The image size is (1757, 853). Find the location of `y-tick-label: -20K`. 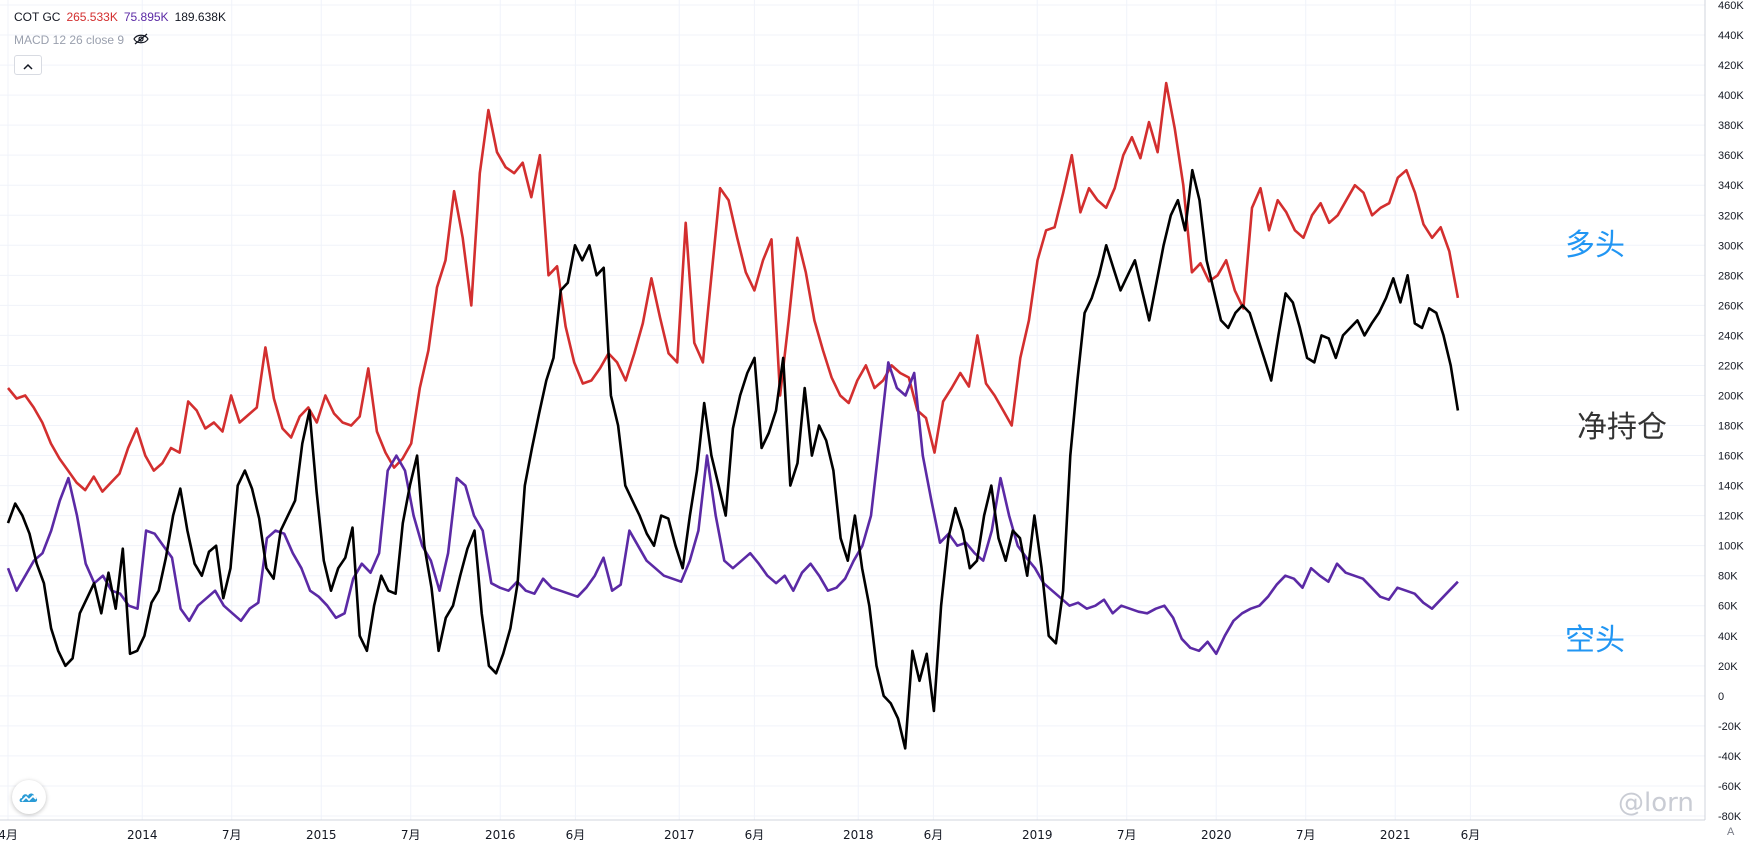

y-tick-label: -20K is located at coordinates (1730, 727).